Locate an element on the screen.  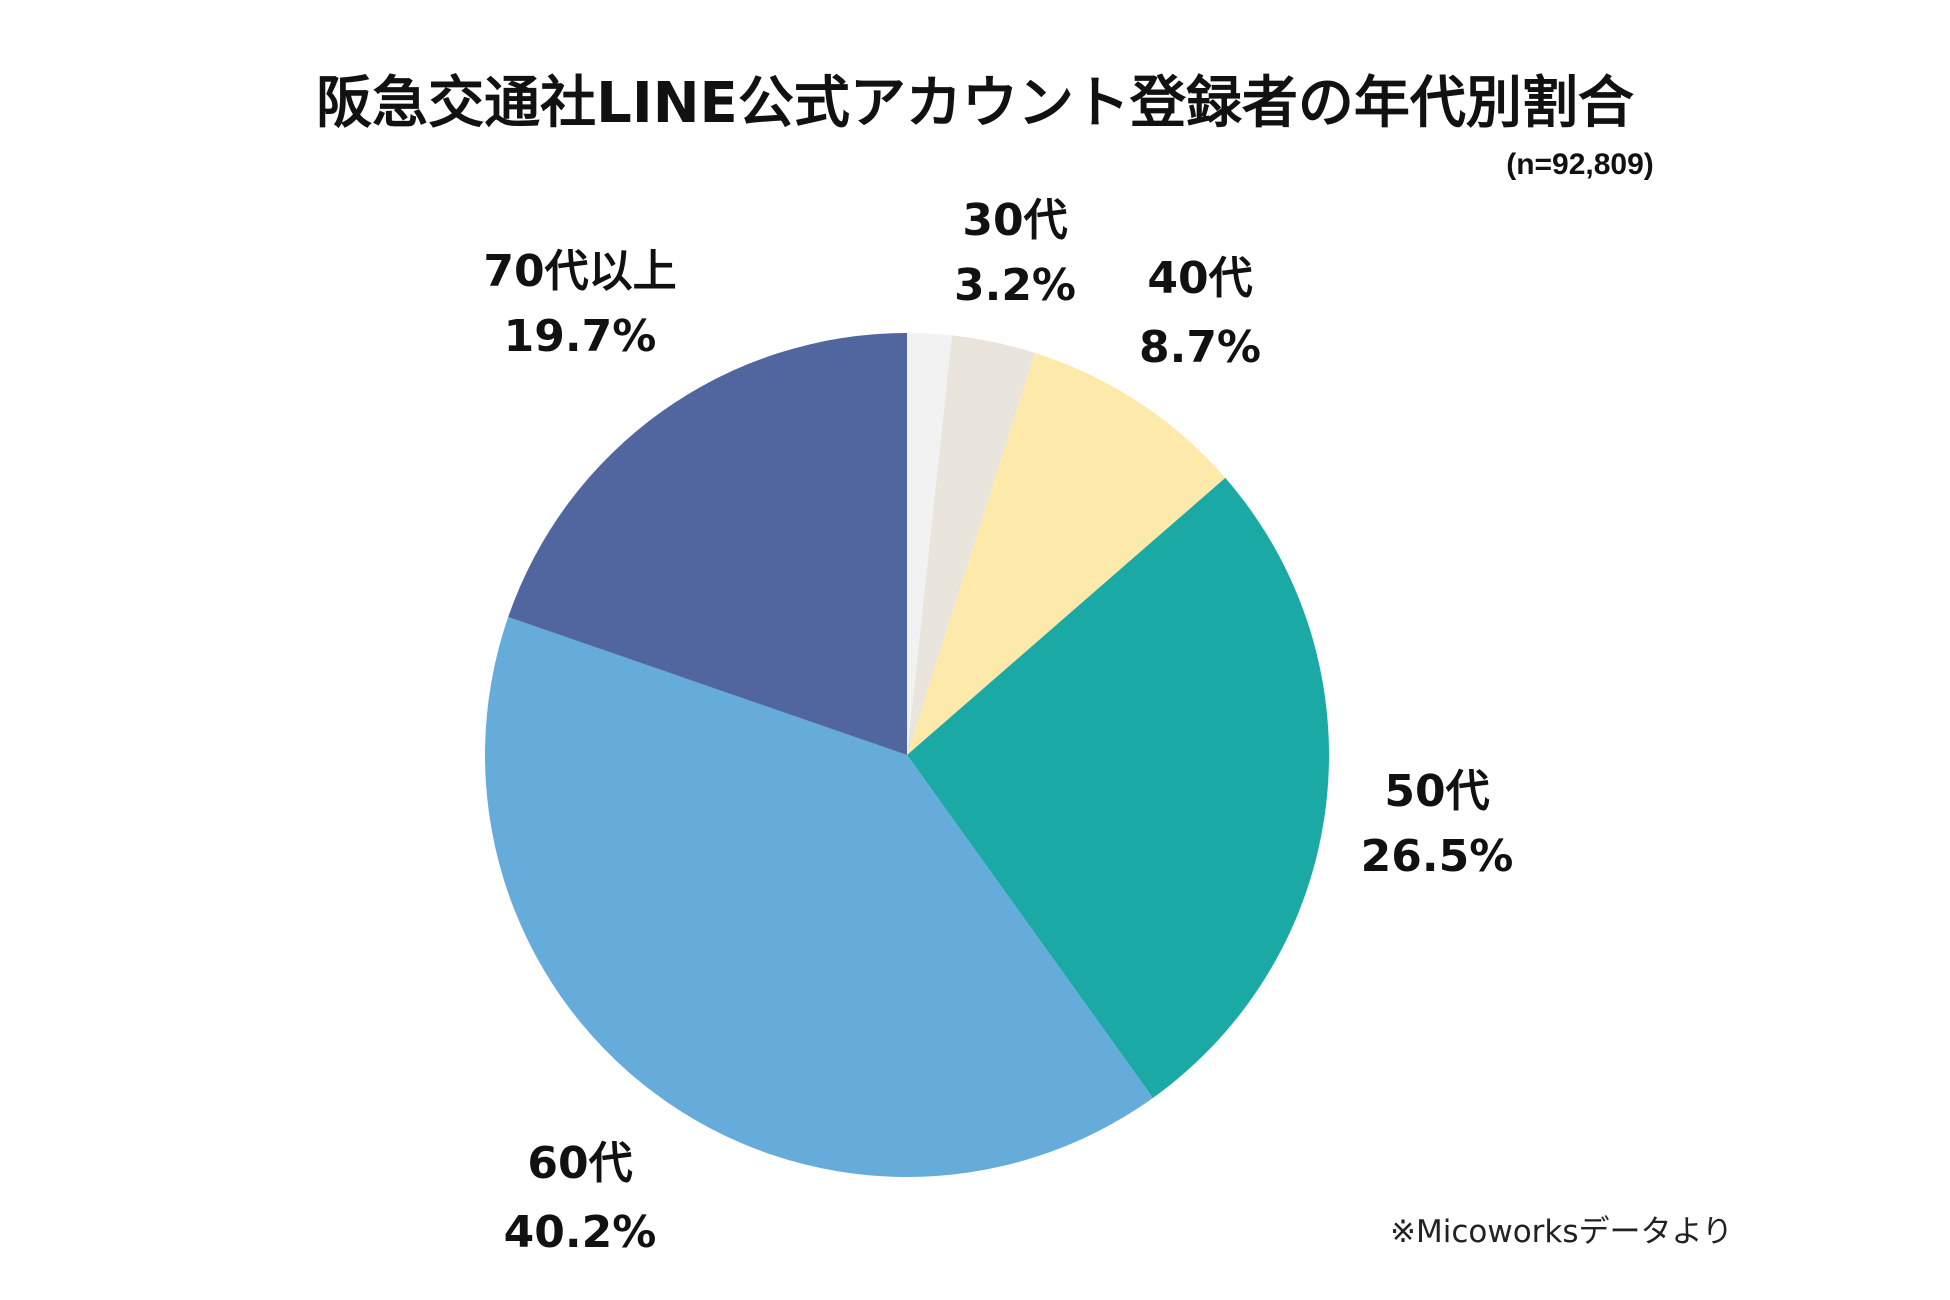
slice-name-label: 40代 is located at coordinates (1199, 278).